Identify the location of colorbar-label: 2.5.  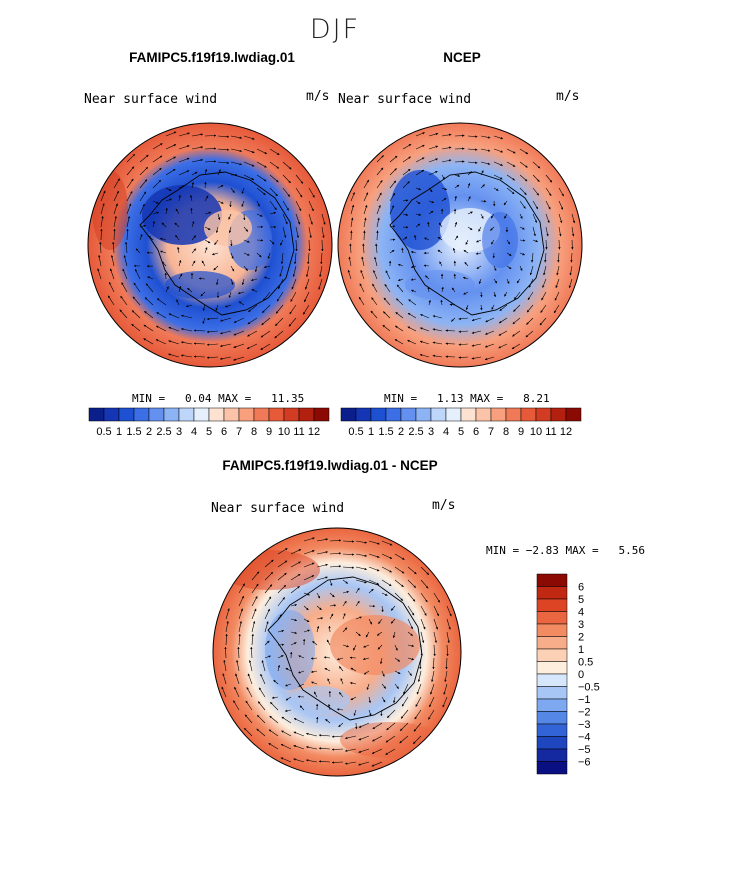
(415, 432).